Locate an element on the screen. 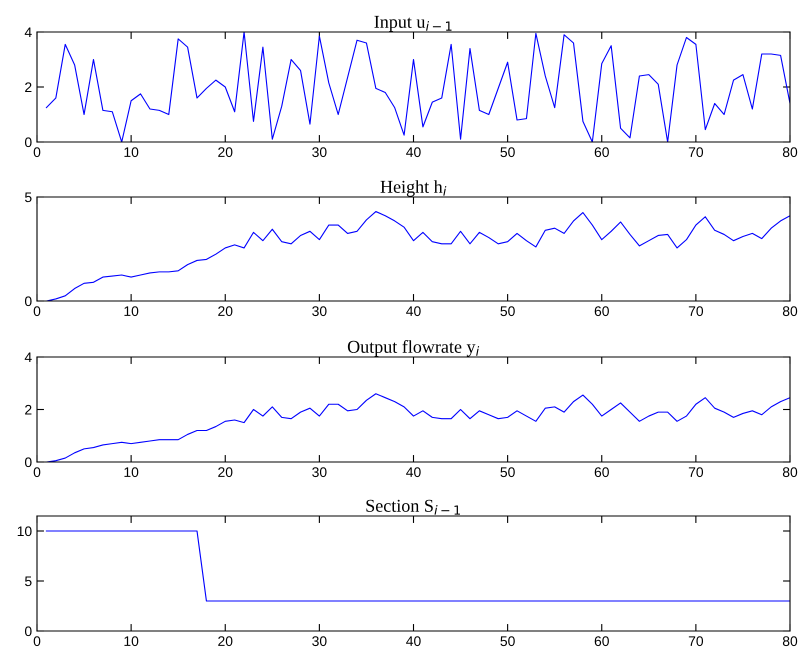  chart-title: Section S$_{i−1}$ is located at coordinates (413, 507).